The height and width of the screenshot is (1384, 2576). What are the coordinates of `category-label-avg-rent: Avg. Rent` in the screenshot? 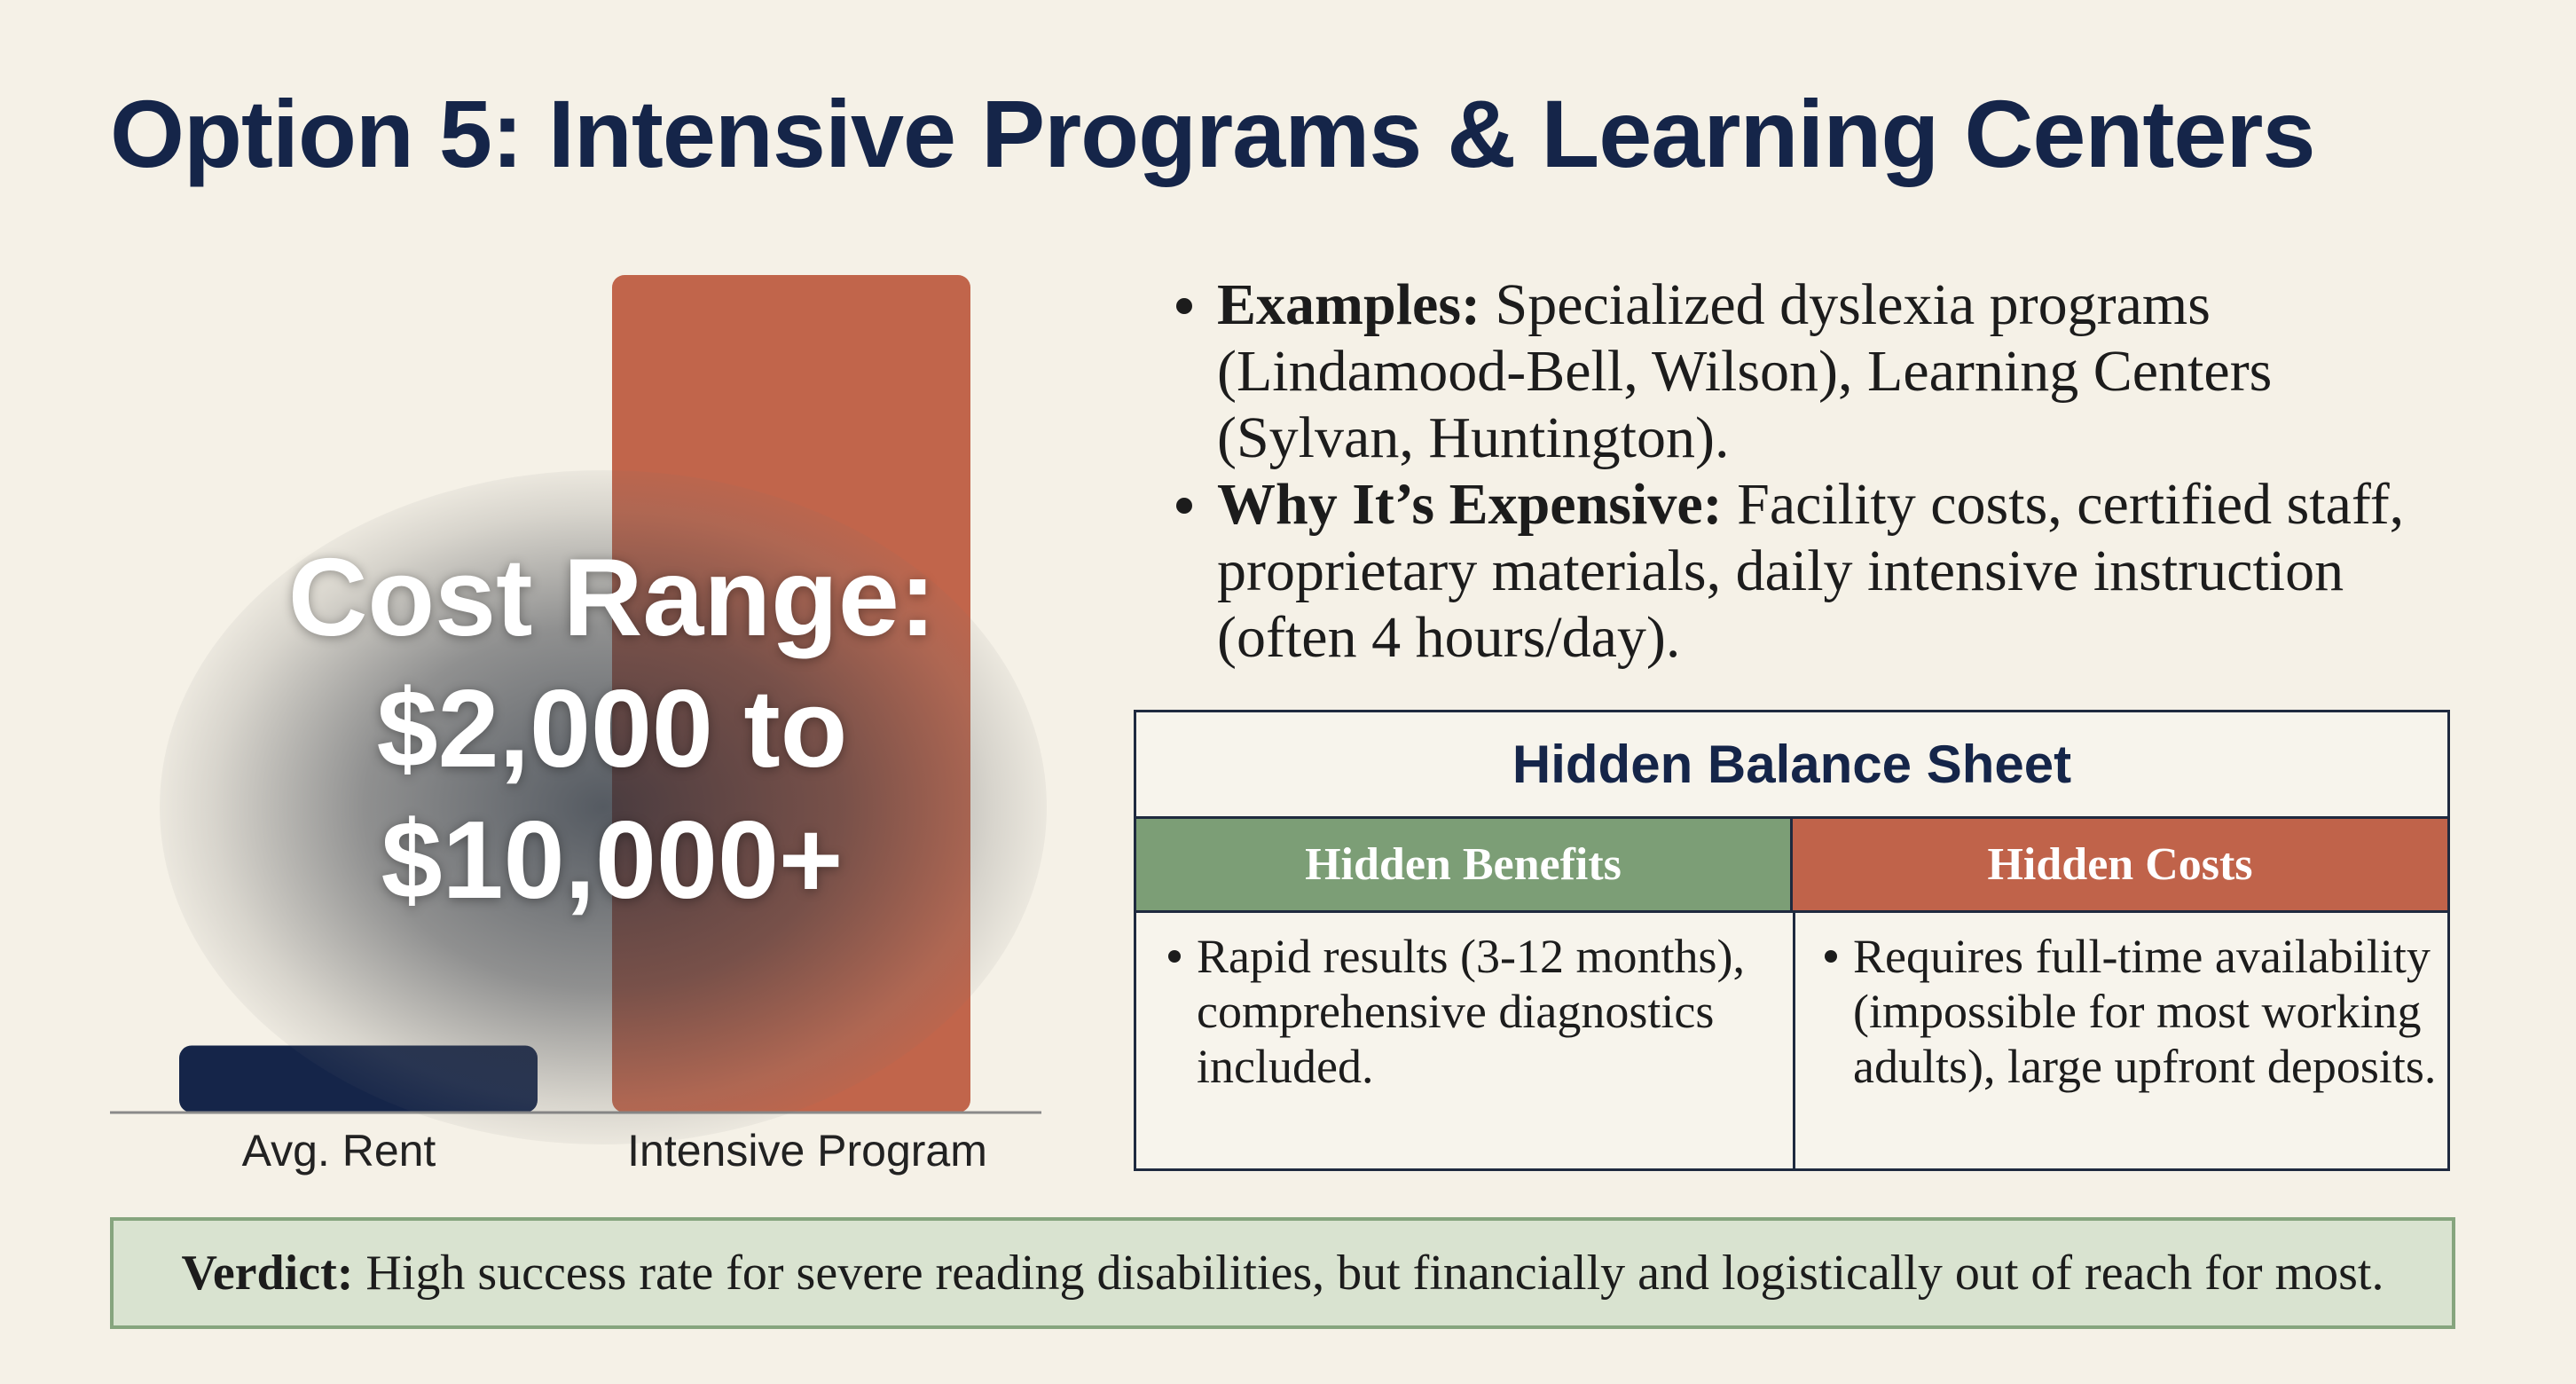 It's located at (338, 1151).